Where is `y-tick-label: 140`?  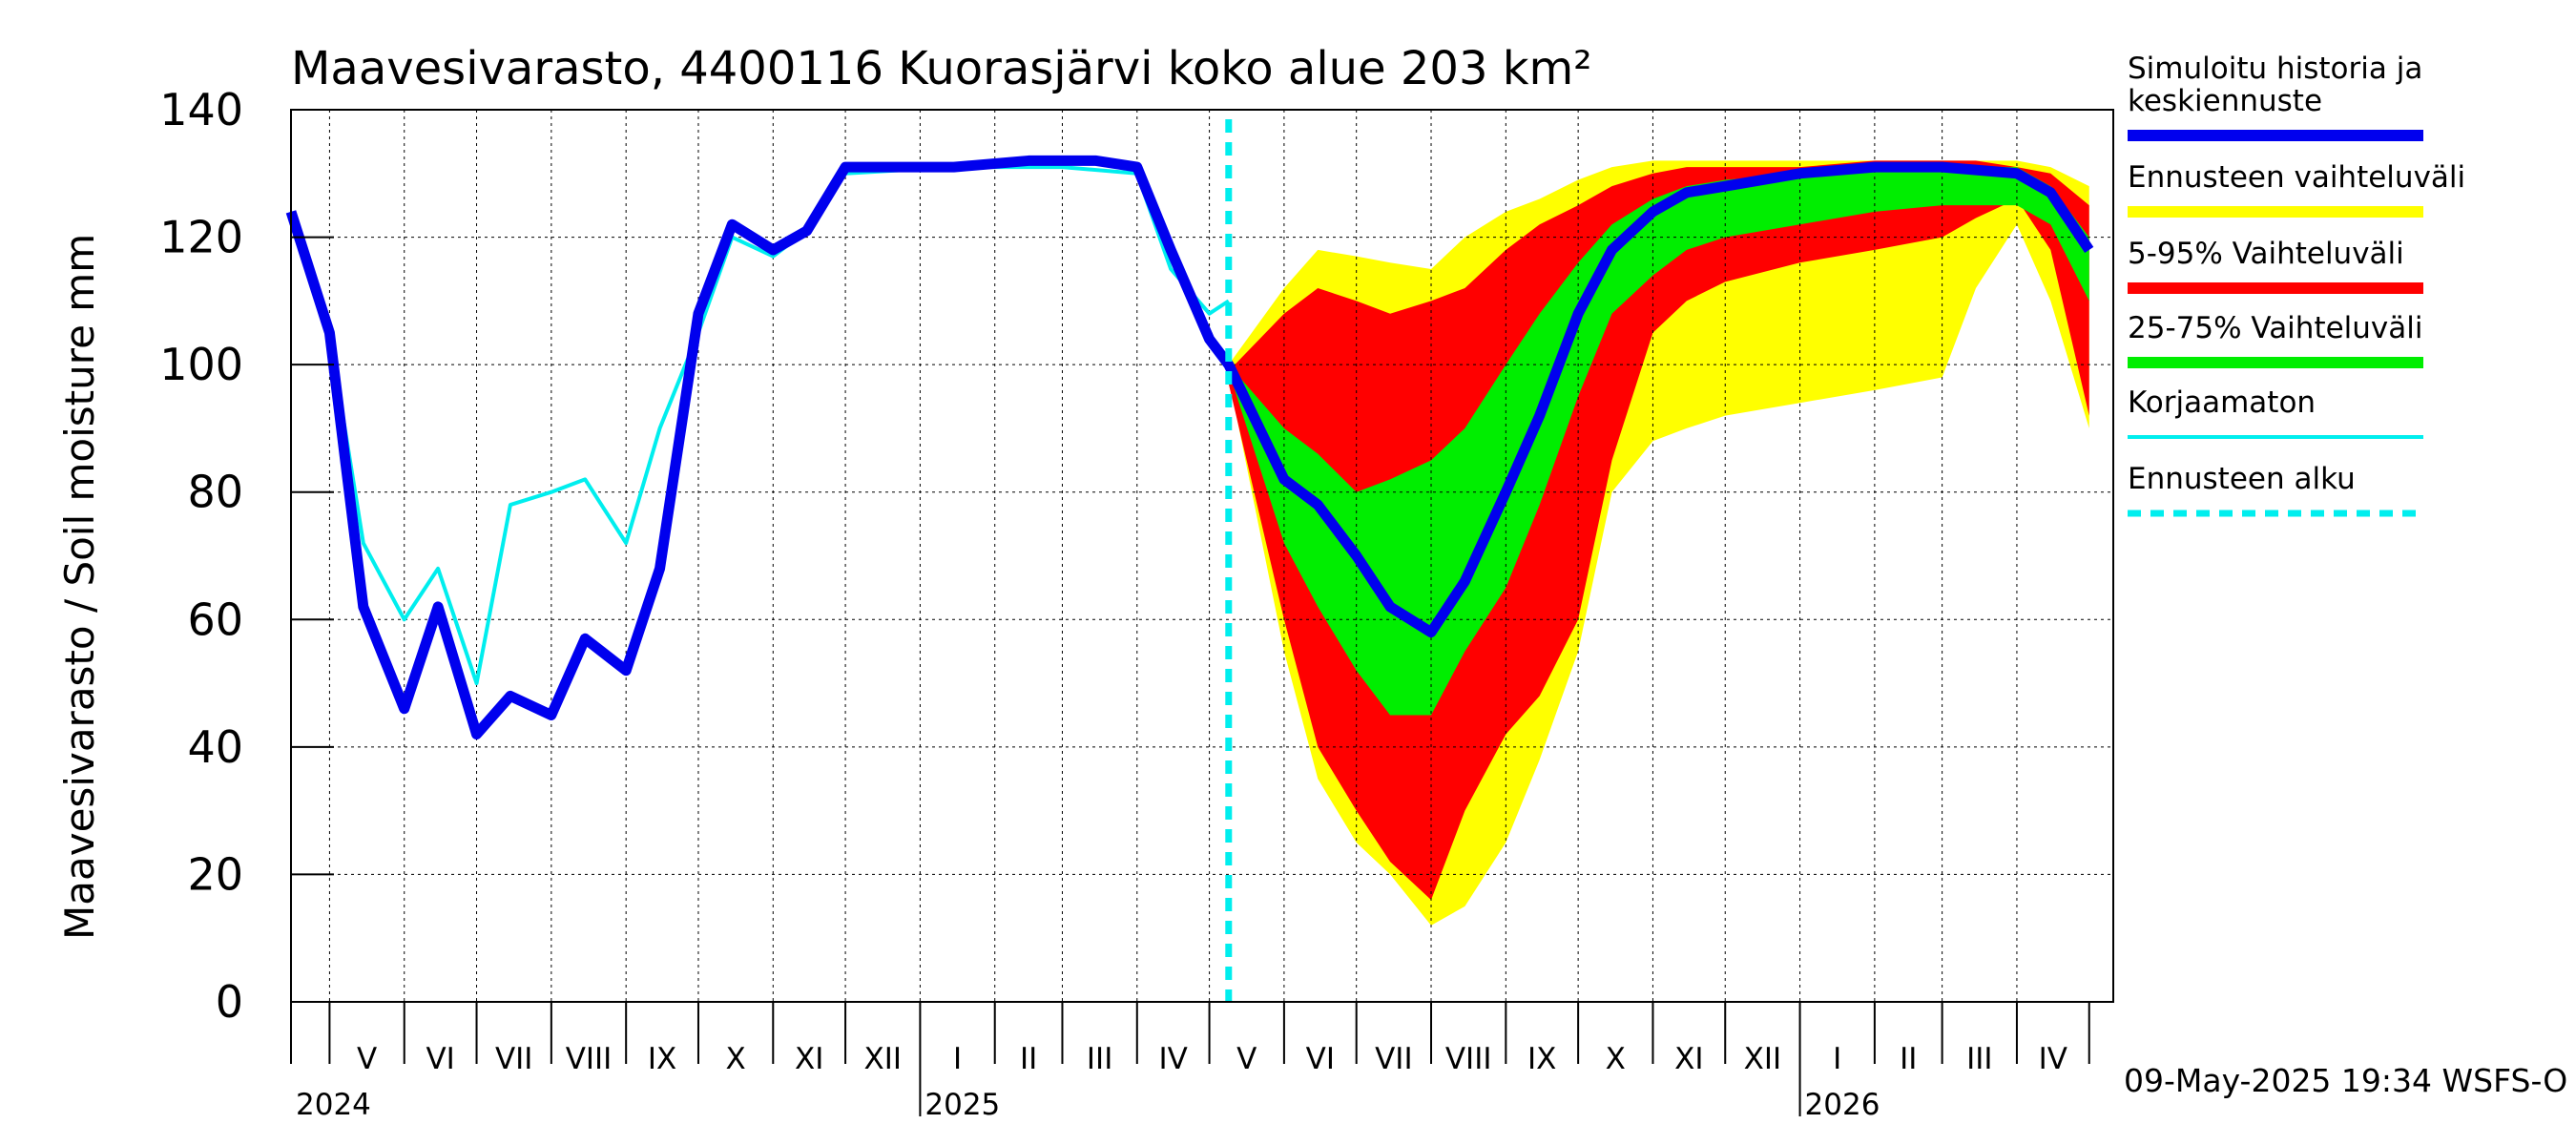
y-tick-label: 140 is located at coordinates (201, 109).